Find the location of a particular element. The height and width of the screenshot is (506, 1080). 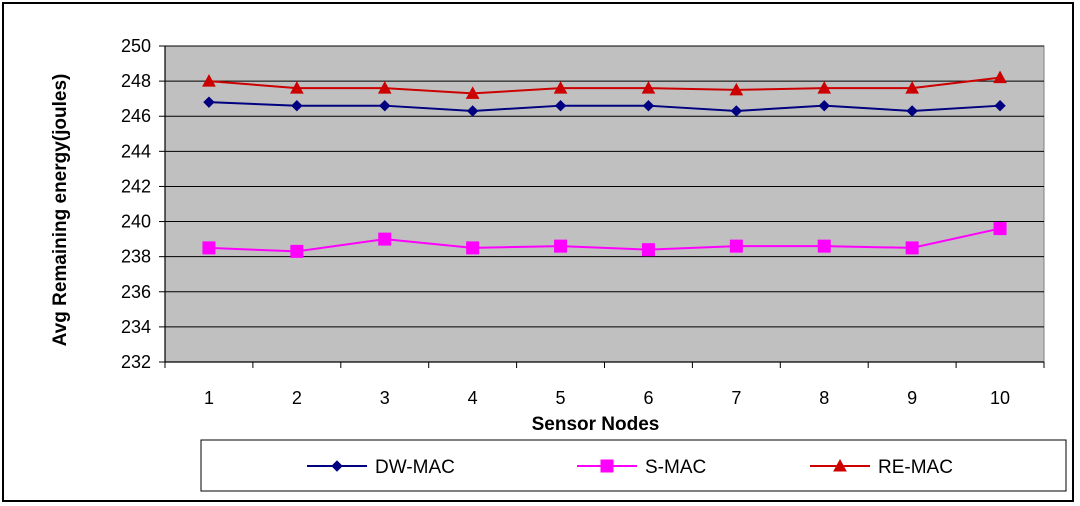

legend-label: S-MAC is located at coordinates (675, 467).